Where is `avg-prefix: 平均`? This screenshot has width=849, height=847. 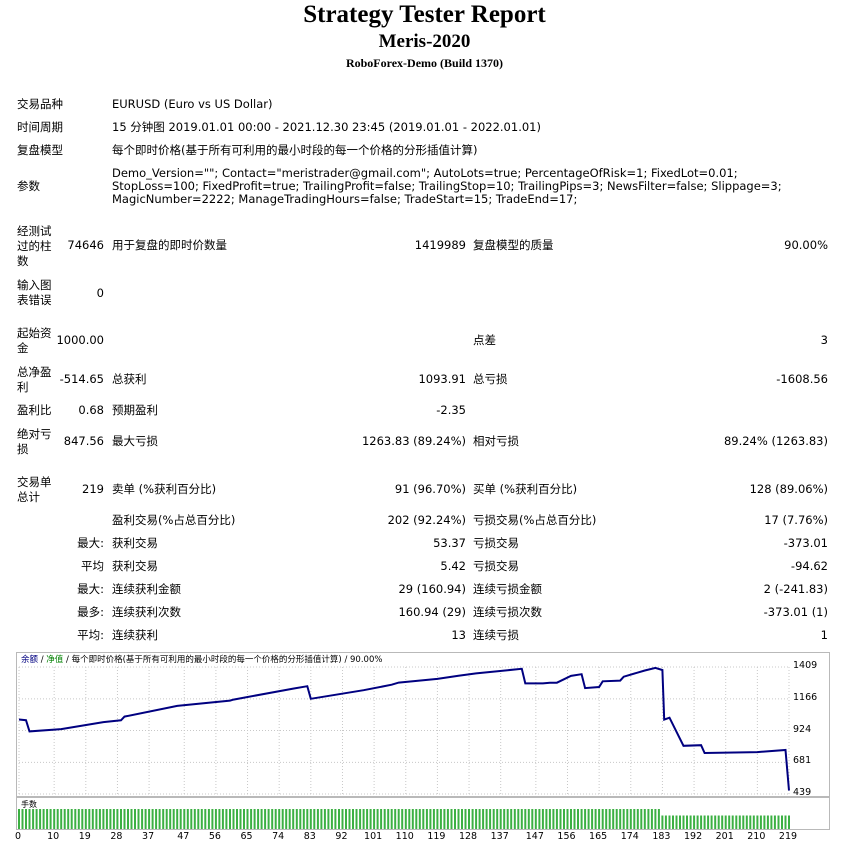 avg-prefix: 平均 is located at coordinates (92, 566).